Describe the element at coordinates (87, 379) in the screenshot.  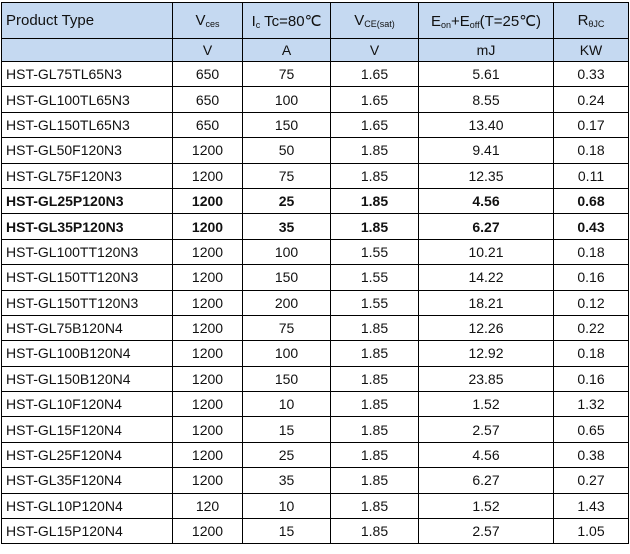
I see `product-cell: HST-GL150B120N4` at that location.